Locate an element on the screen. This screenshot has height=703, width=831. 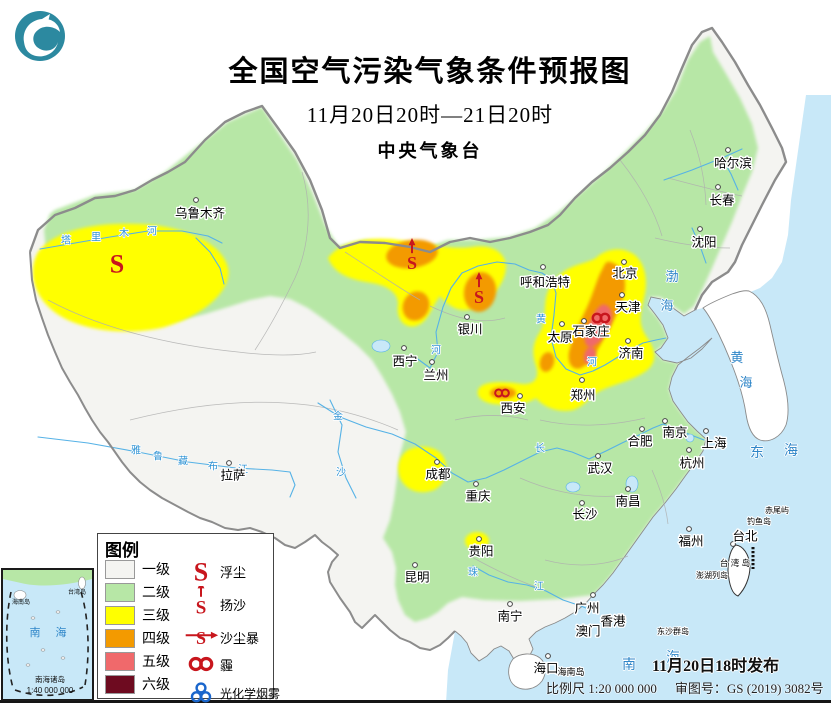
legend-symbol-row: 霾 is located at coordinates (231, 664).